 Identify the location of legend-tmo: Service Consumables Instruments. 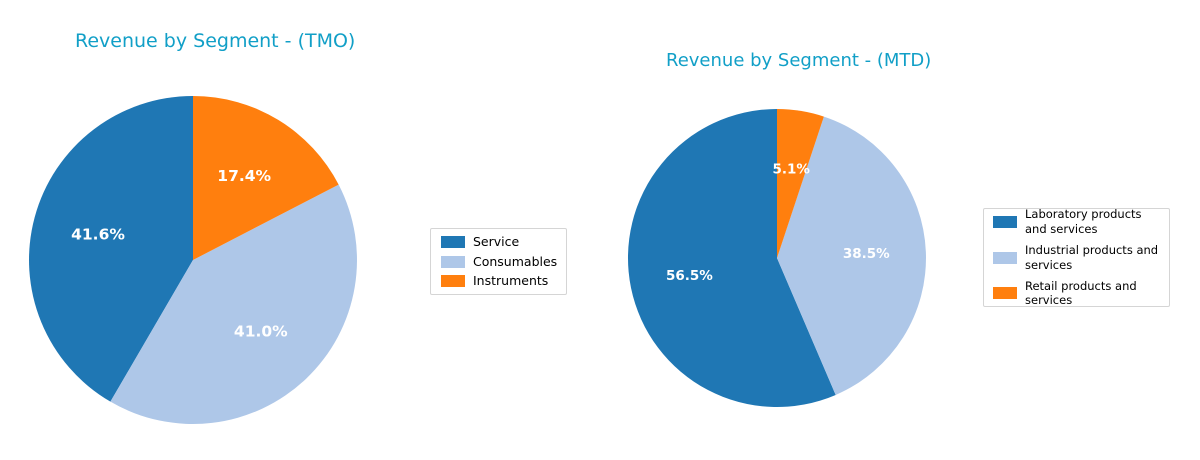
(498, 261).